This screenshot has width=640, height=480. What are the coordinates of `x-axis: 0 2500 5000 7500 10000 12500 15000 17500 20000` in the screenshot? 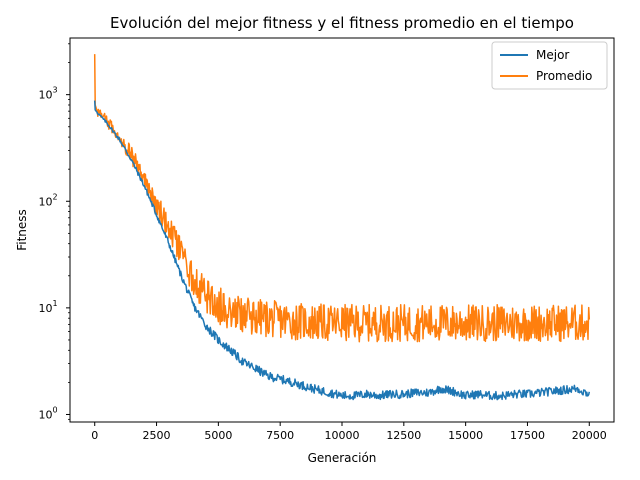 It's located at (349, 432).